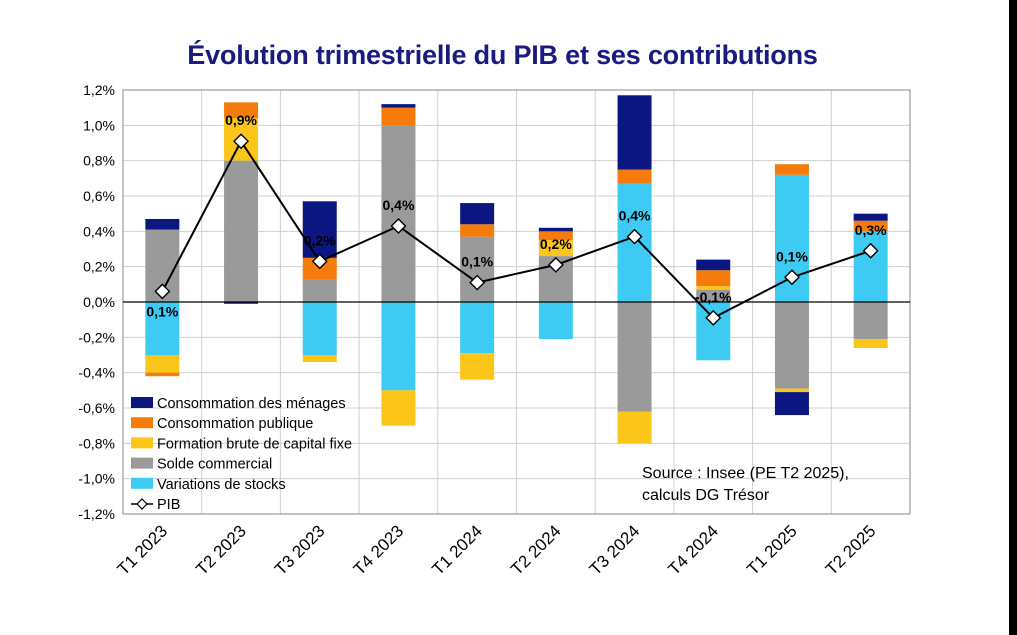 This screenshot has height=635, width=1017. I want to click on legend-label: PIB, so click(168, 505).